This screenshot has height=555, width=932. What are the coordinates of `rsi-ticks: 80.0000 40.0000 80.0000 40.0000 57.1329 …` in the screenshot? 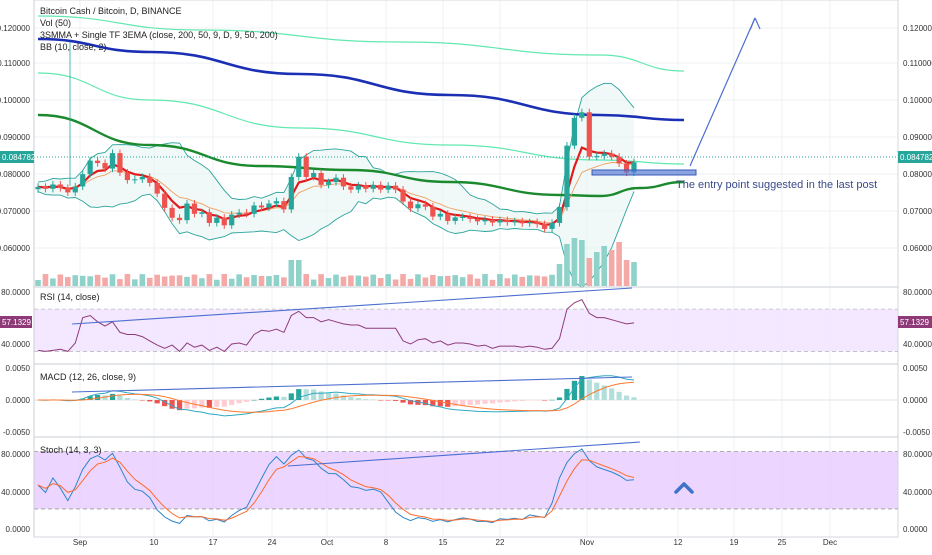 It's located at (466, 318).